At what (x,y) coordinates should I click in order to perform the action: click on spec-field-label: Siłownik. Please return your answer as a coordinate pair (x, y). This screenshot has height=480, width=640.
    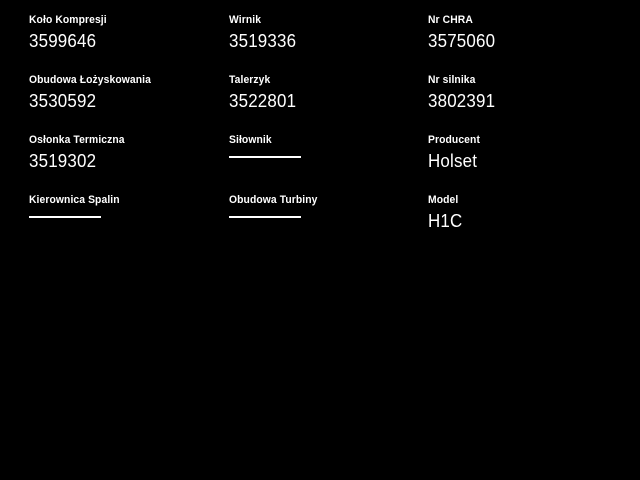
    Looking at the image, I should click on (250, 140).